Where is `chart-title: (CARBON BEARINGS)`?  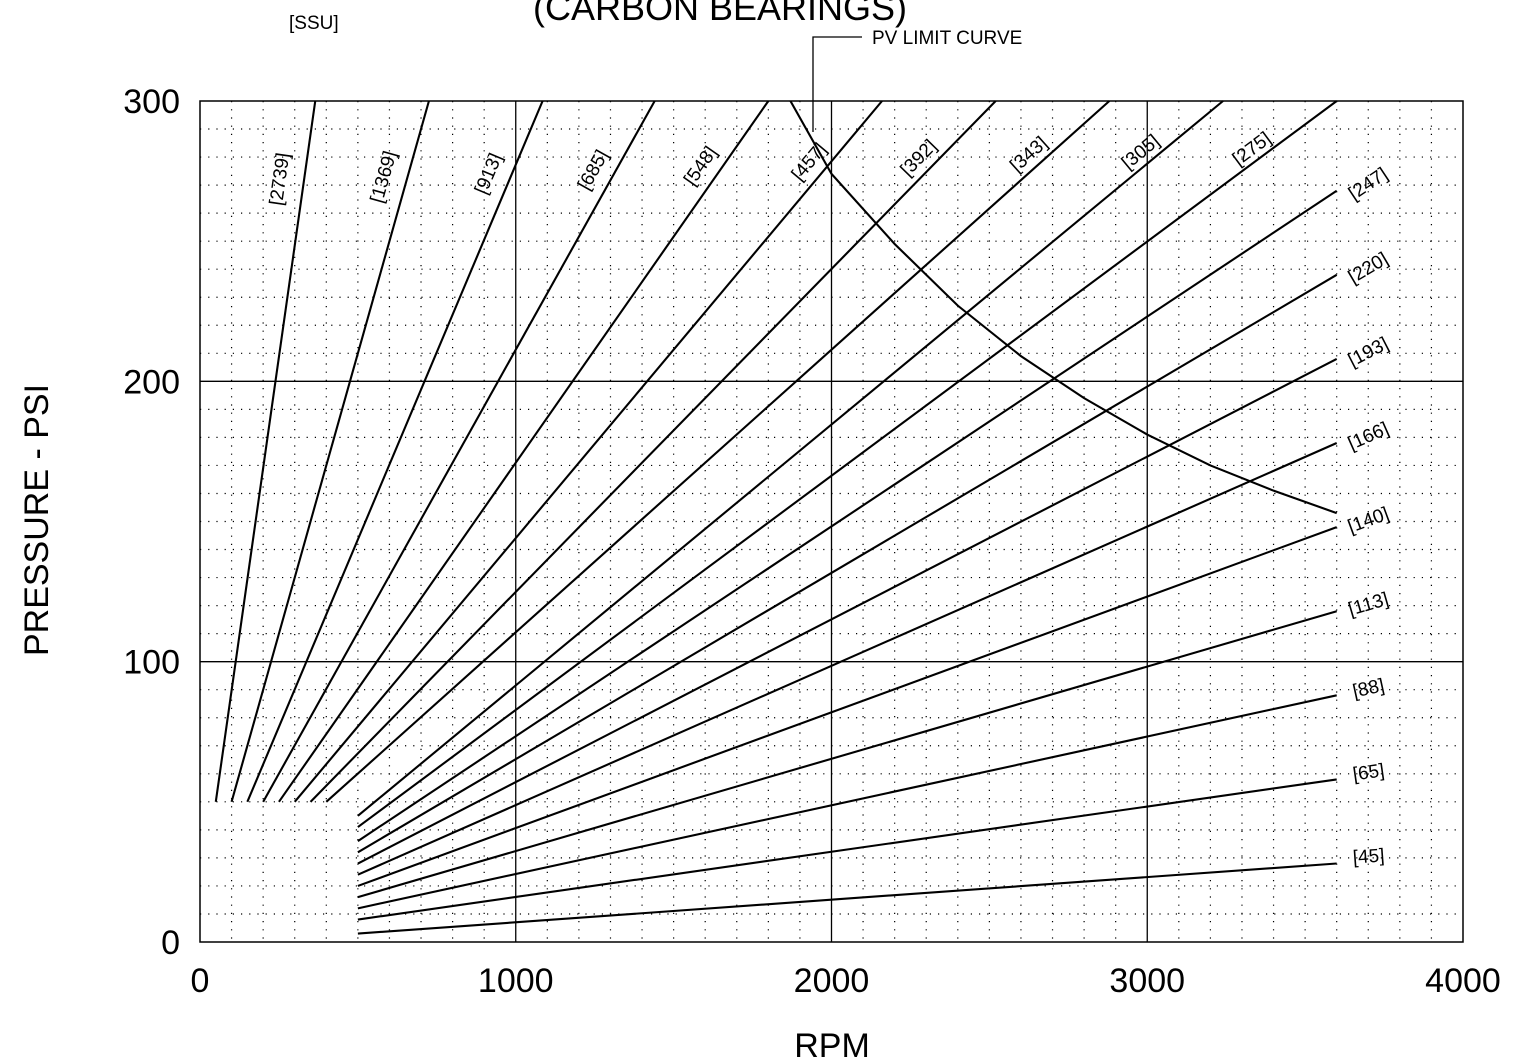 chart-title: (CARBON BEARINGS) is located at coordinates (720, 14).